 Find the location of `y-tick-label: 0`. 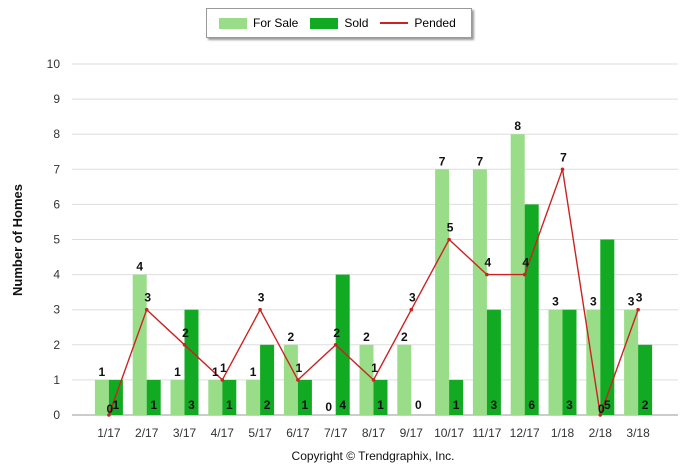

y-tick-label: 0 is located at coordinates (56, 415).